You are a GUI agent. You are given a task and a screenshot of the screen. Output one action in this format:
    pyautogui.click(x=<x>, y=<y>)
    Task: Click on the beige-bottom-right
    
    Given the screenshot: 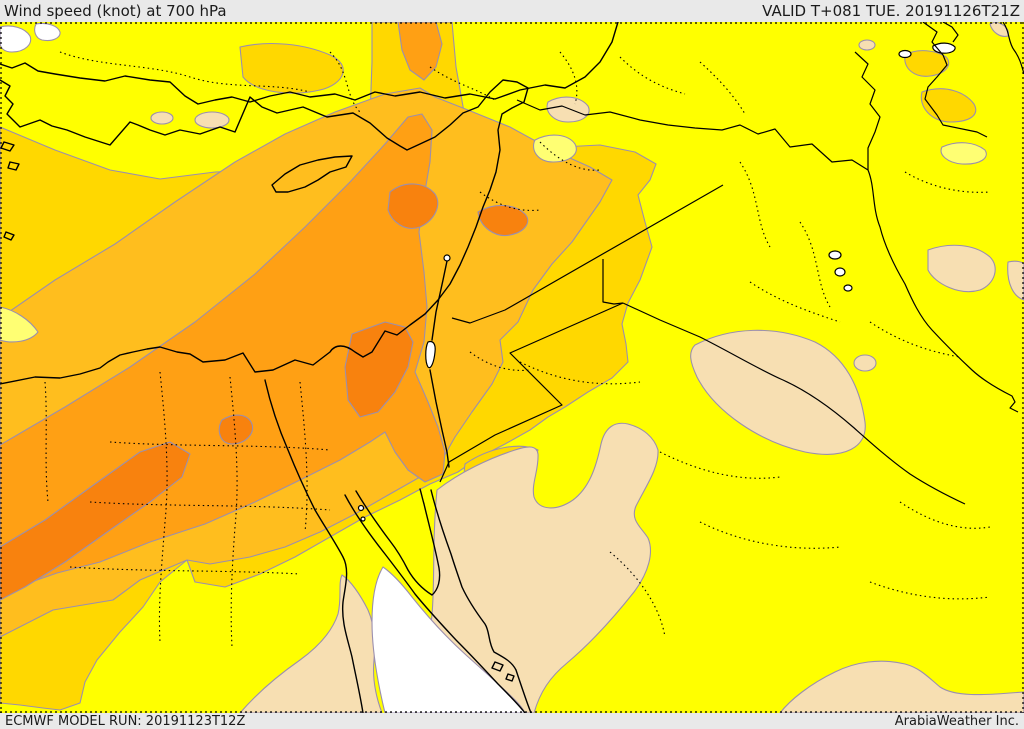 What is the action you would take?
    pyautogui.click(x=901, y=686)
    